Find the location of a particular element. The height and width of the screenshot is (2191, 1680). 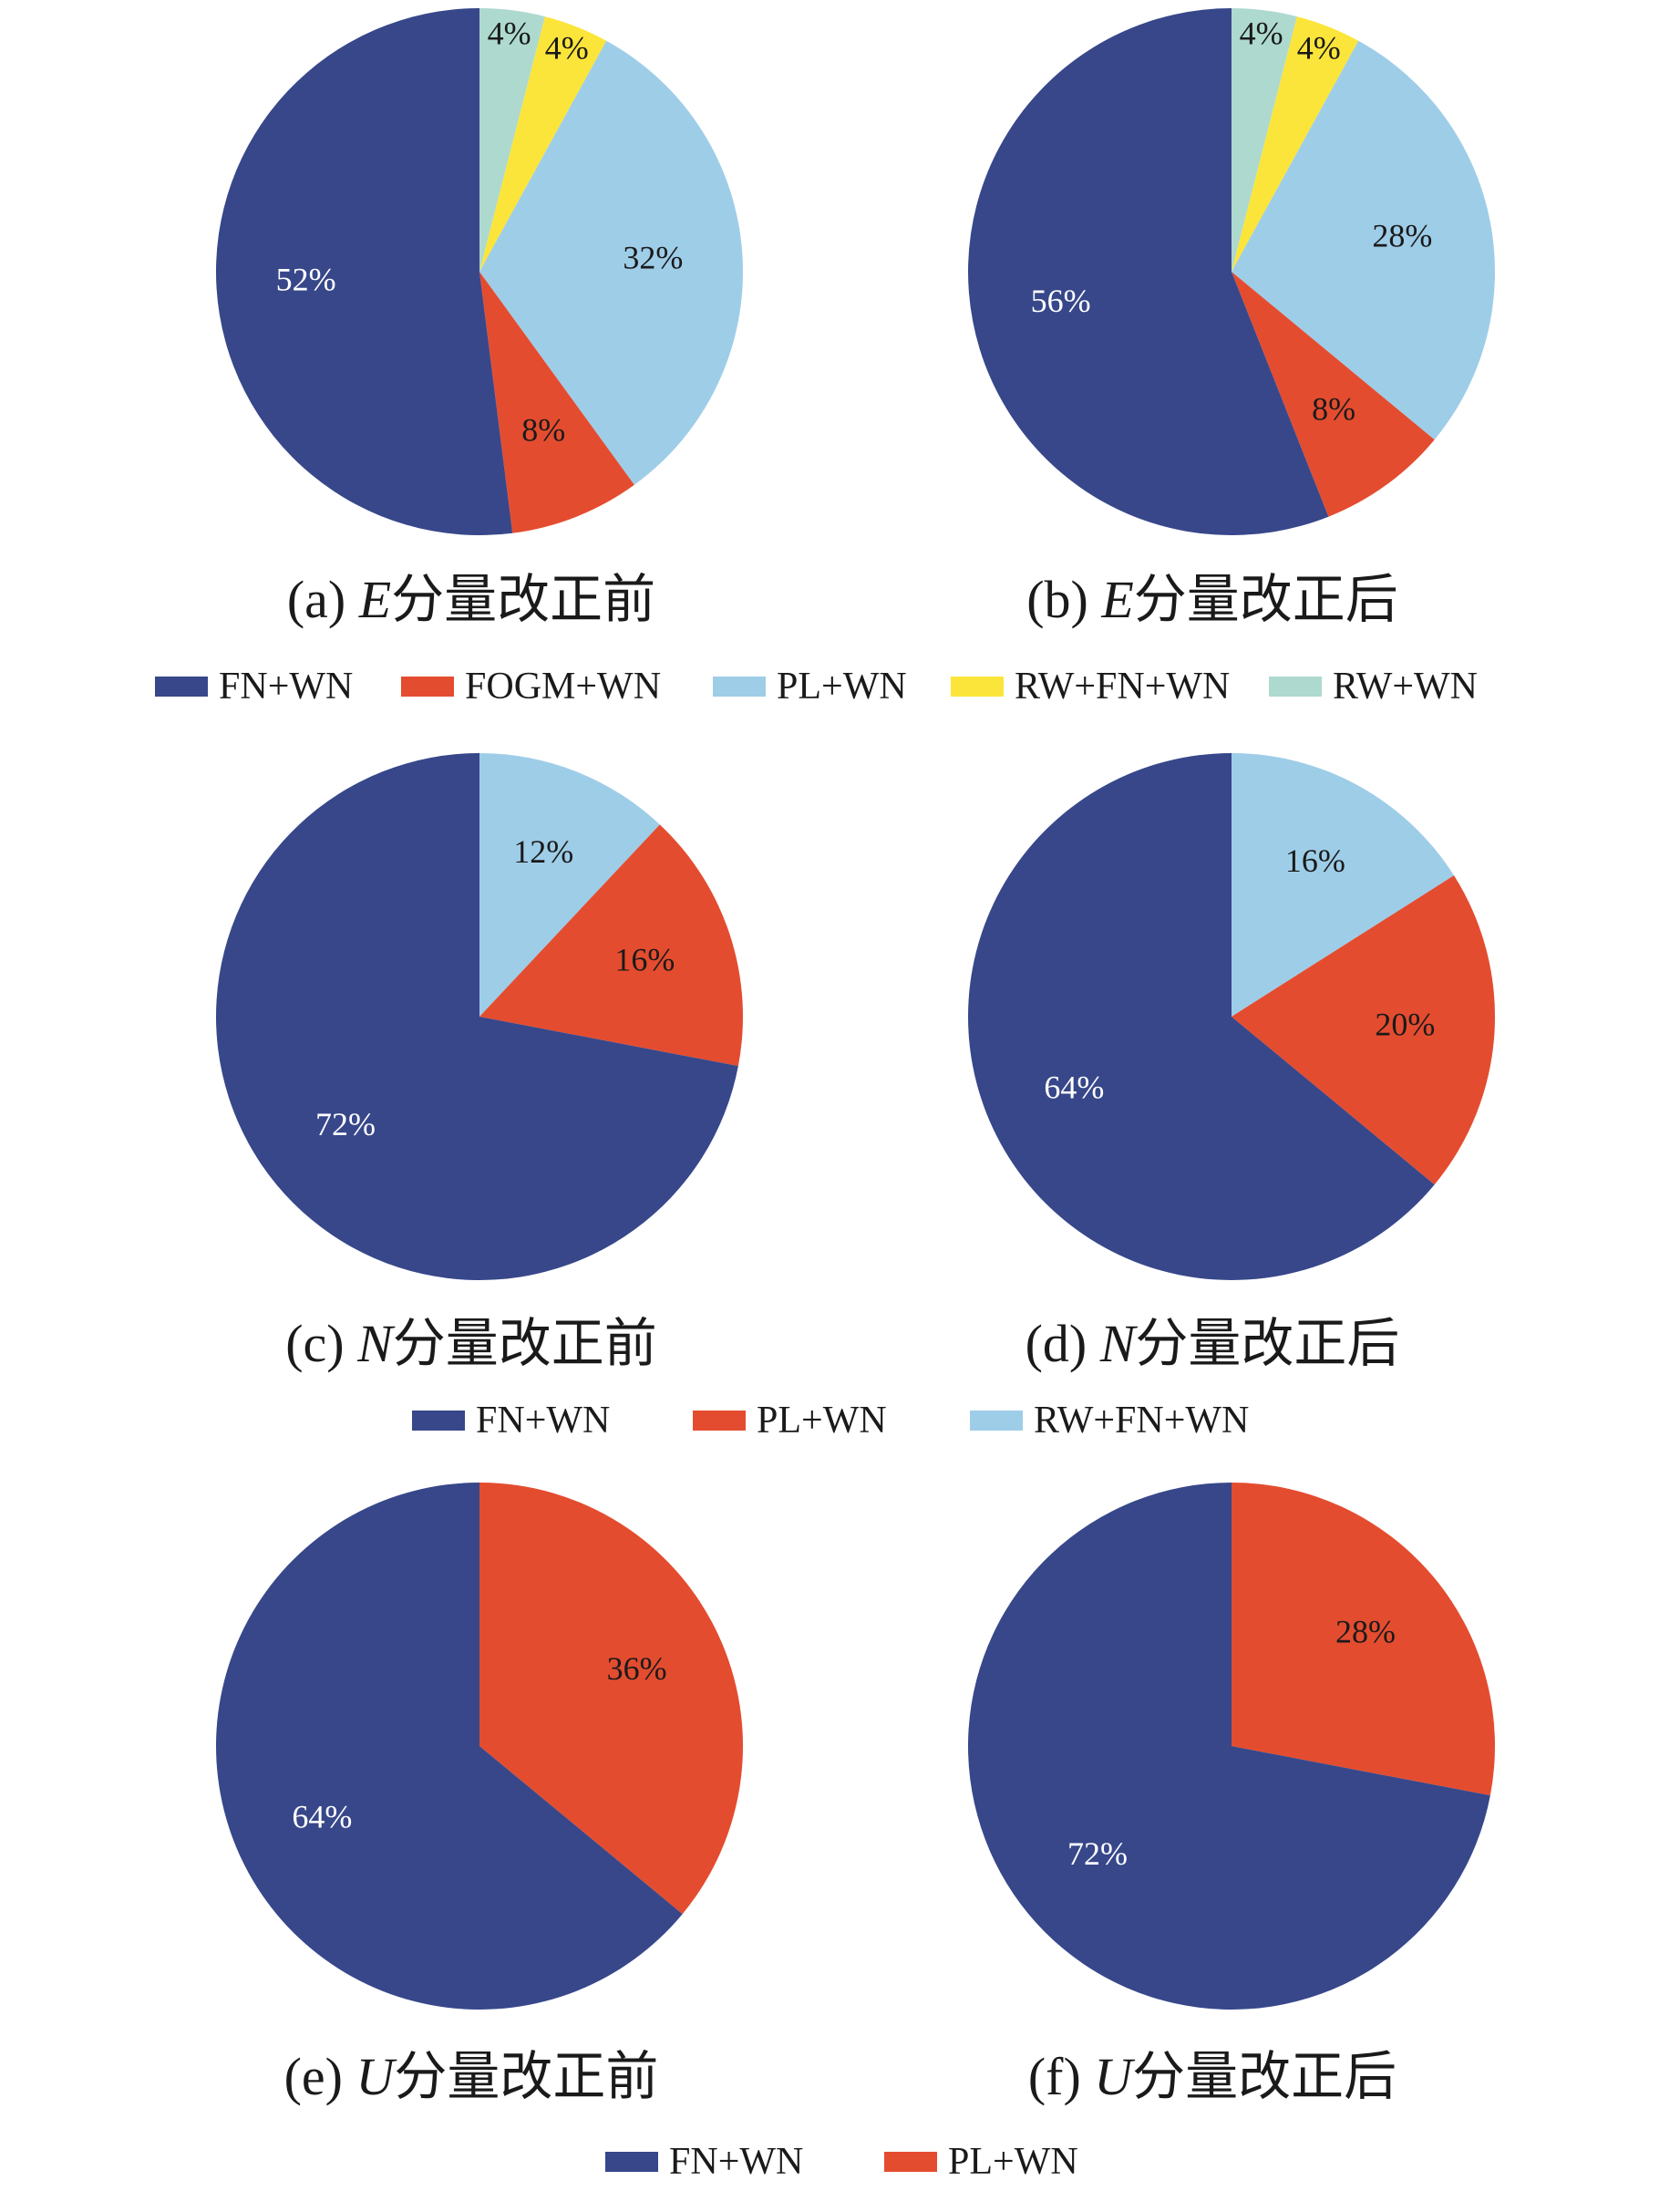

caption-prefix: (a) is located at coordinates (323, 599).